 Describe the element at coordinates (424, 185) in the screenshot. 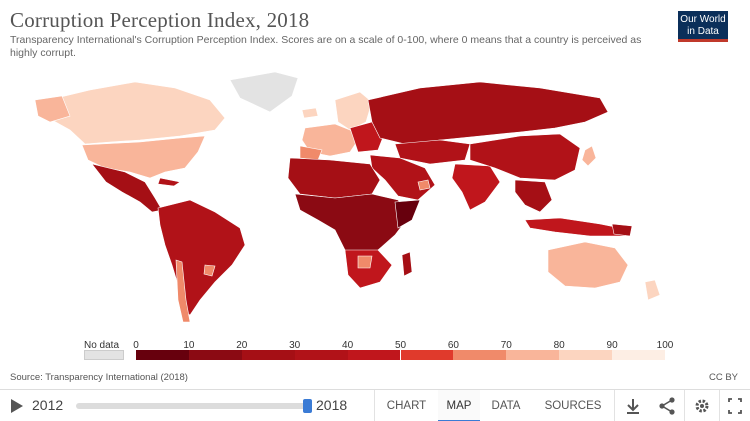

I see `map-region-gulf` at that location.